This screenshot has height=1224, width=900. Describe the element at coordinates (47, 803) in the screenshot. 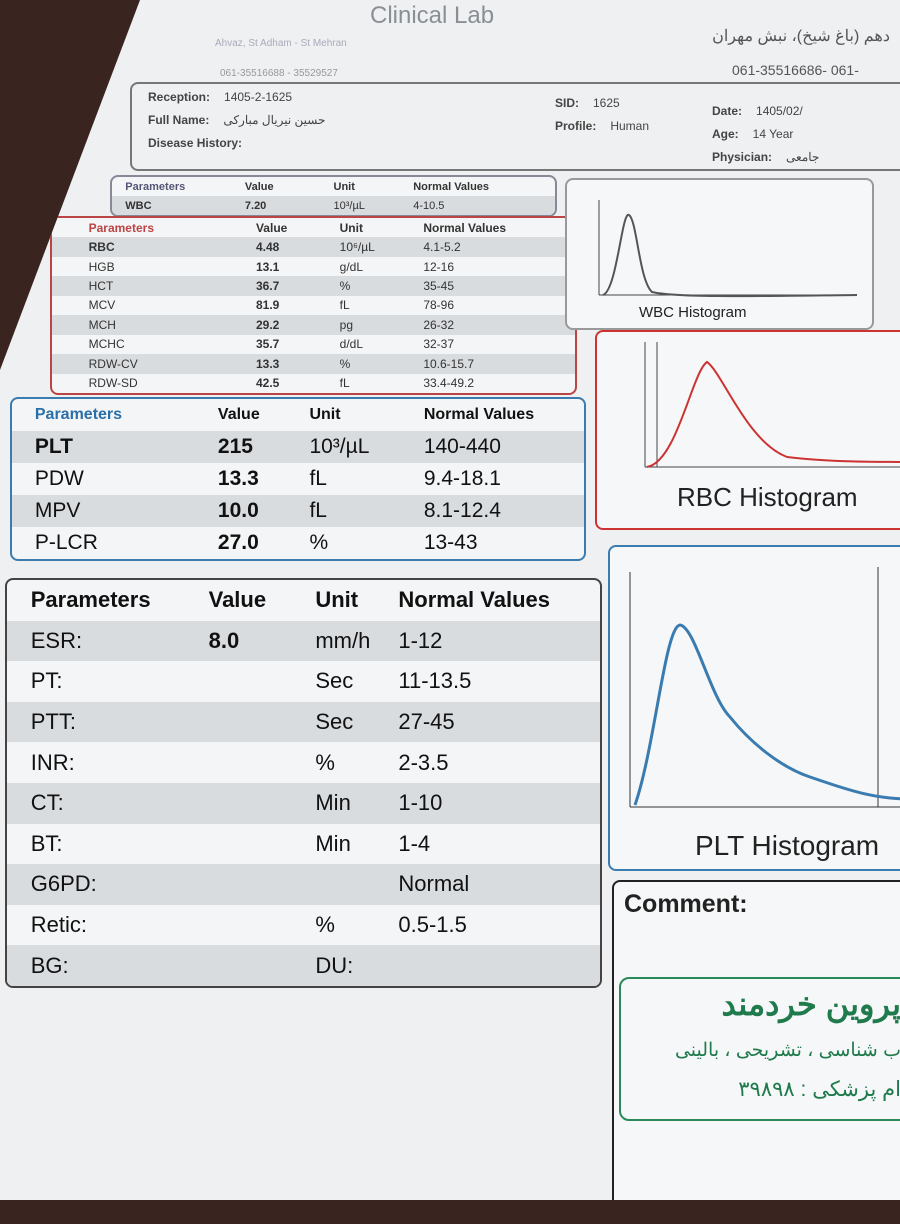

I see `table-cell: CT:` at that location.